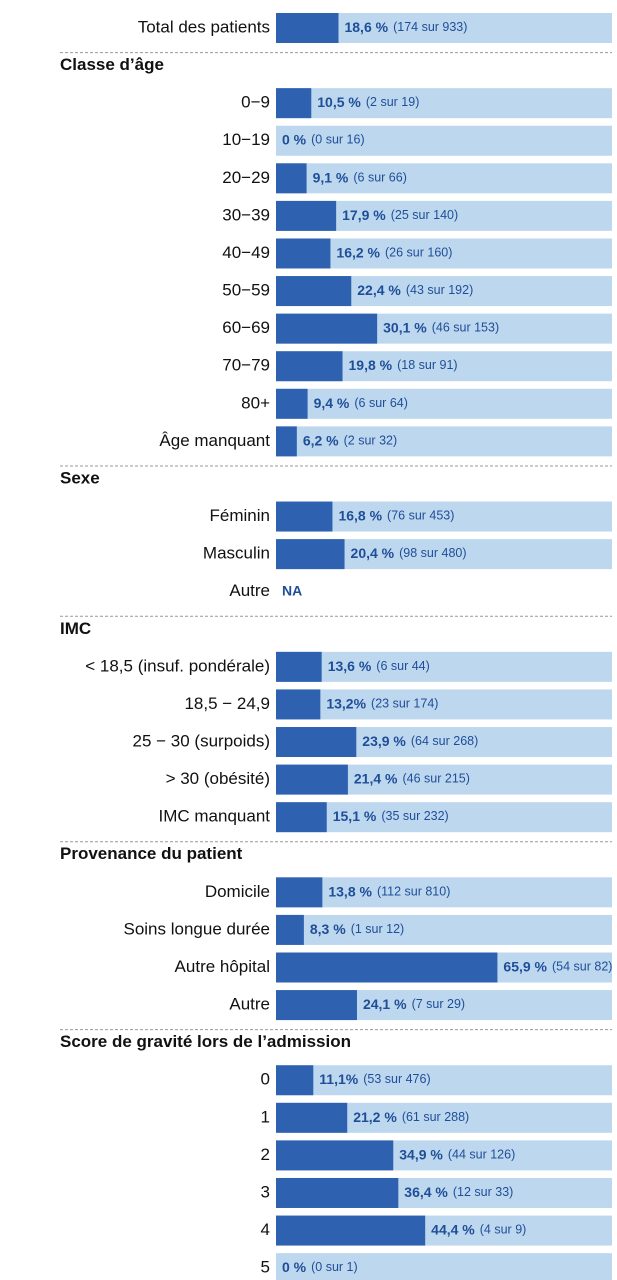 The image size is (617, 1280). What do you see at coordinates (364, 215) in the screenshot?
I see `value-label-pct: 17,9 %` at bounding box center [364, 215].